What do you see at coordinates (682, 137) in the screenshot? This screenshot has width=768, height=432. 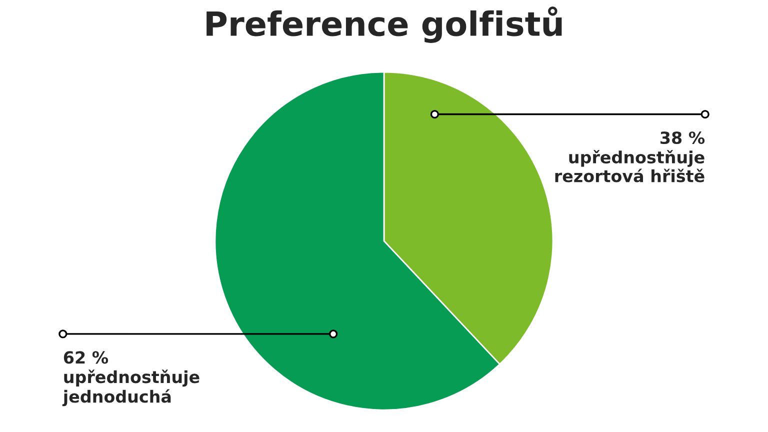 I see `data-label: 38 %` at bounding box center [682, 137].